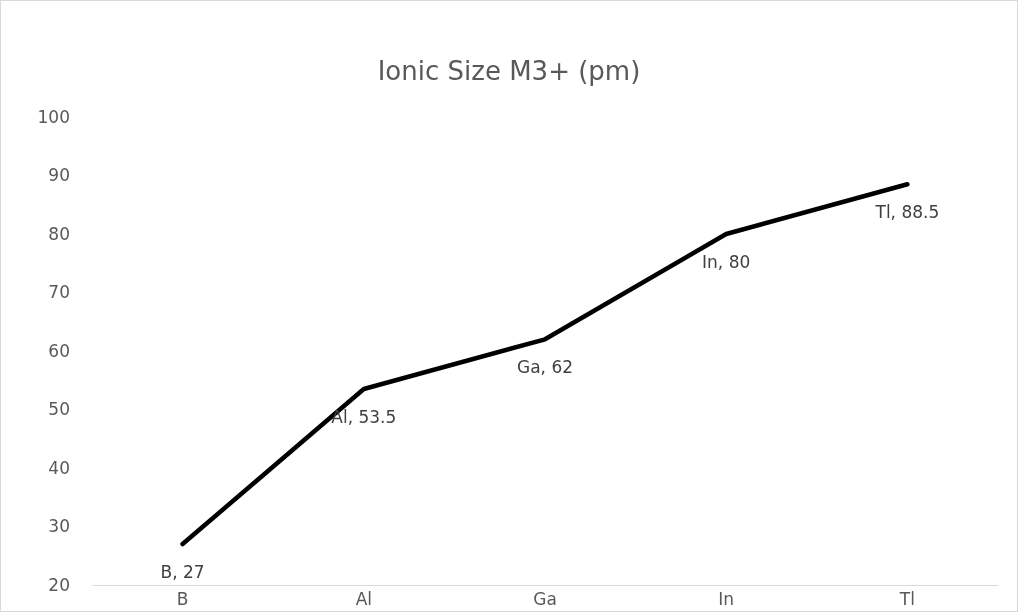 This screenshot has width=1018, height=612. What do you see at coordinates (363, 599) in the screenshot?
I see `x-tick-label: Al` at bounding box center [363, 599].